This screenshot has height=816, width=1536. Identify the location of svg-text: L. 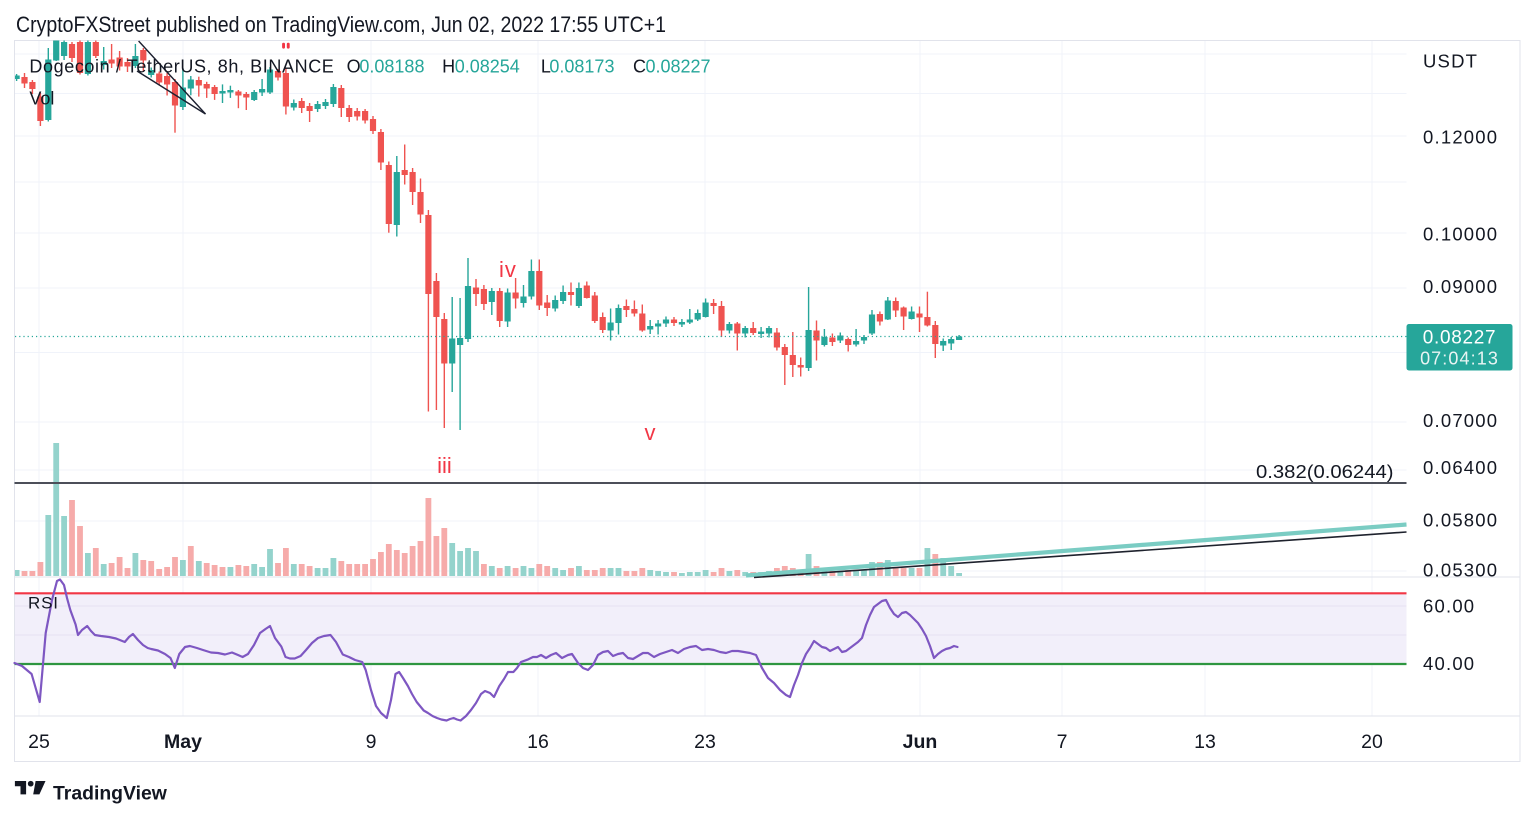
(546, 67).